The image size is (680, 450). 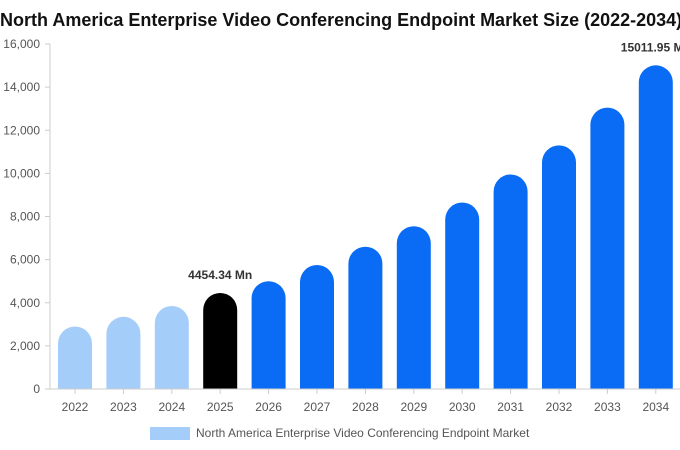 I want to click on bar-2030, so click(x=462, y=295).